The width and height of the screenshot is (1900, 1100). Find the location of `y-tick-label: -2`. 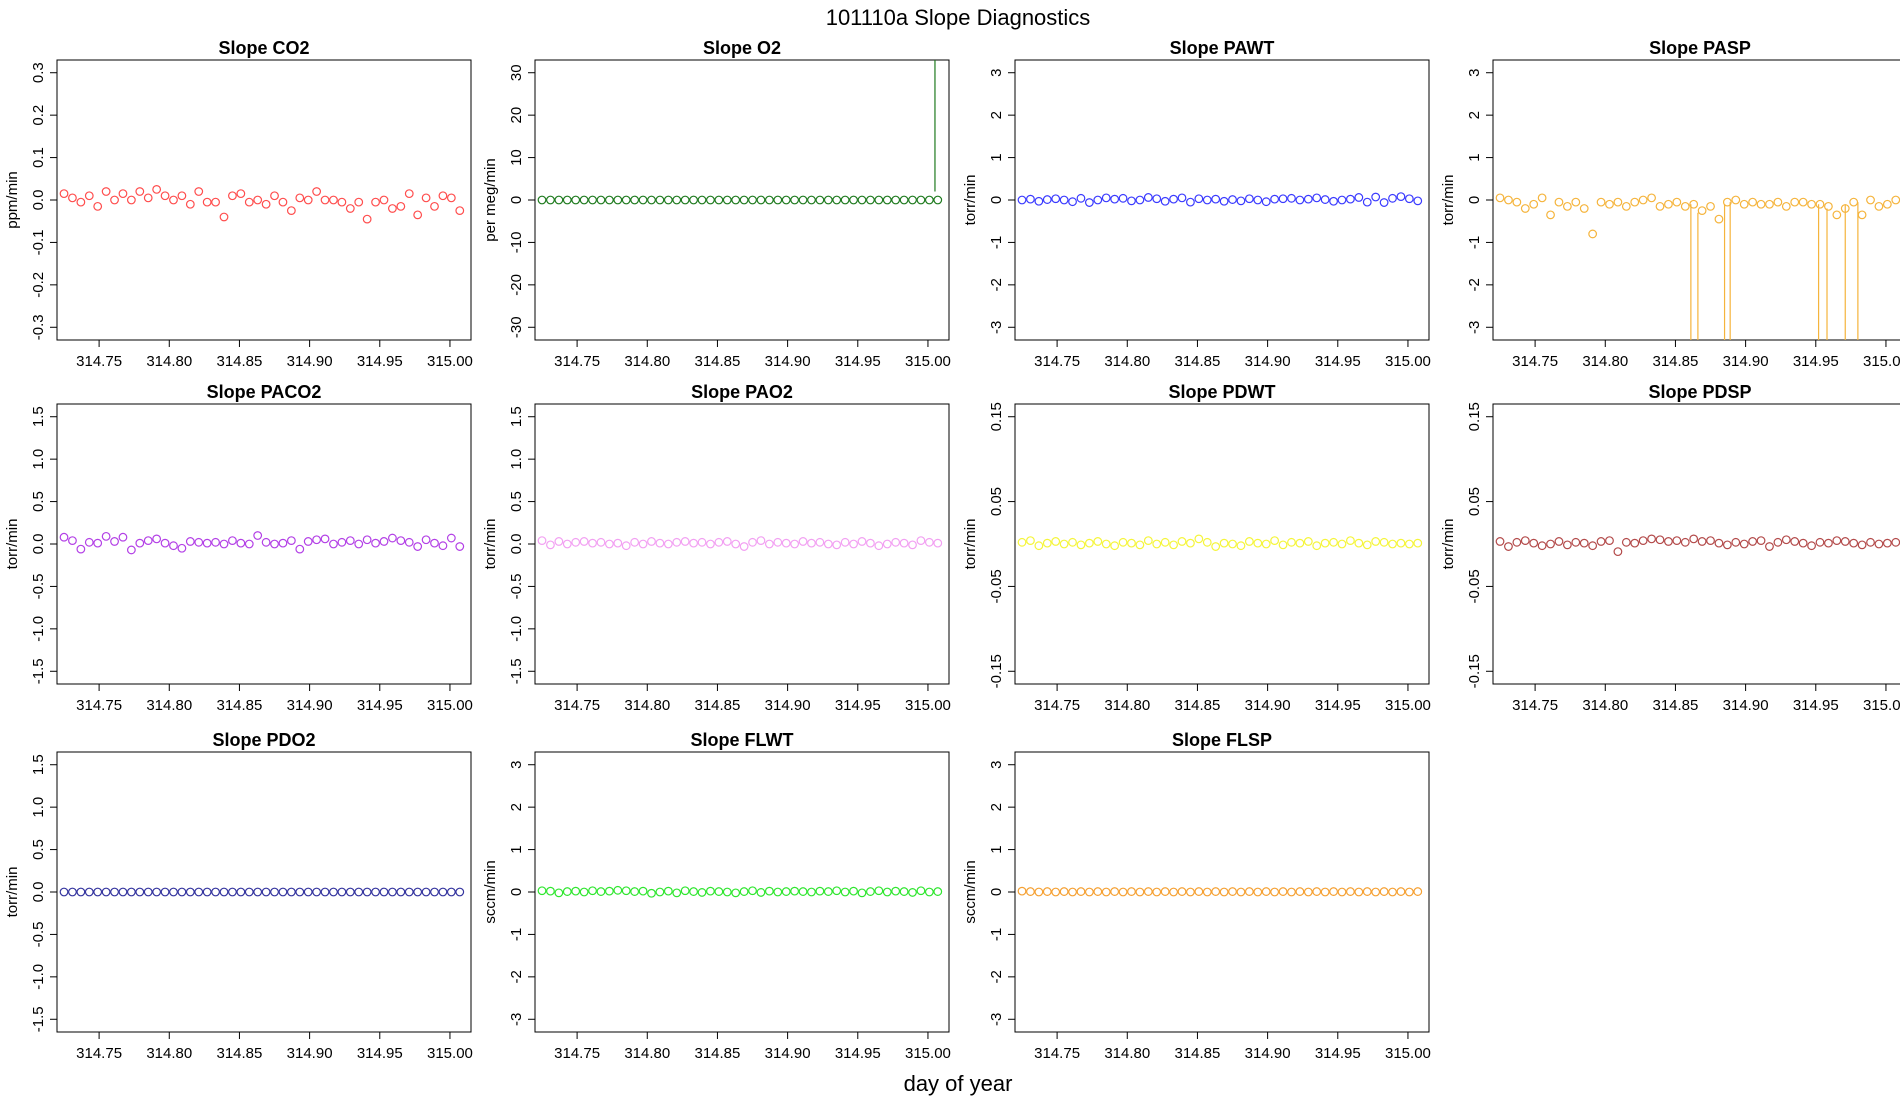

y-tick-label: -2 is located at coordinates (996, 284).